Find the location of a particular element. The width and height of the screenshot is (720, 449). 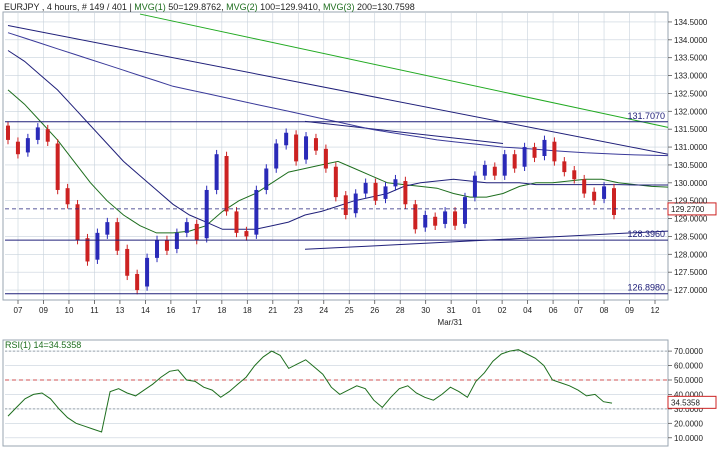

rsi-y-tick-label: 70.0000 is located at coordinates (688, 351).